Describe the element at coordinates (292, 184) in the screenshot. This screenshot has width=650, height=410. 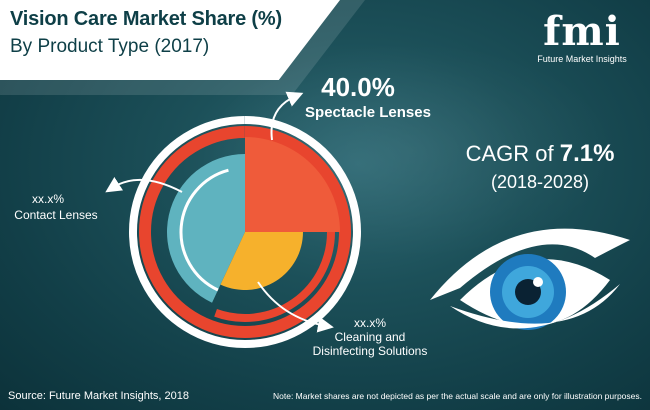
I see `slice-spectacle-lenses` at that location.